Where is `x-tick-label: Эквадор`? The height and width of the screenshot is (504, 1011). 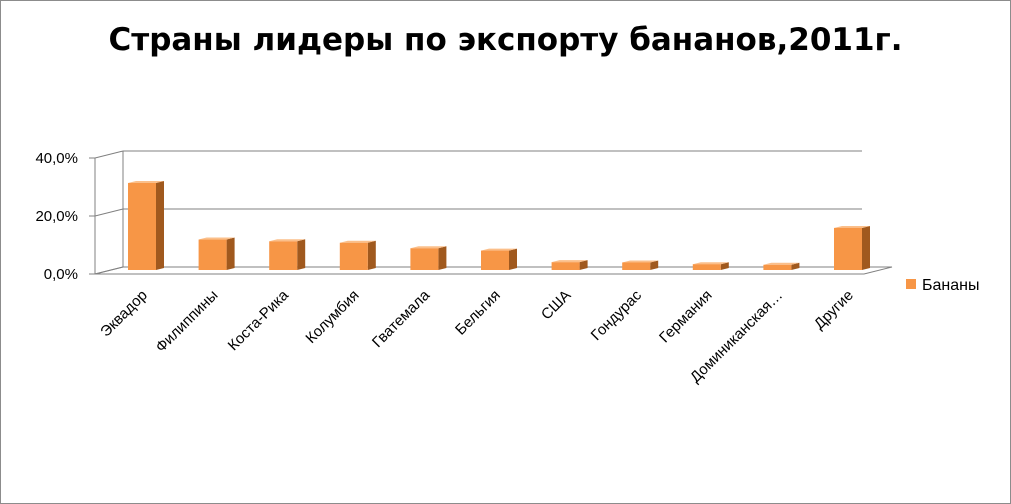
x-tick-label: Эквадор is located at coordinates (124, 314).